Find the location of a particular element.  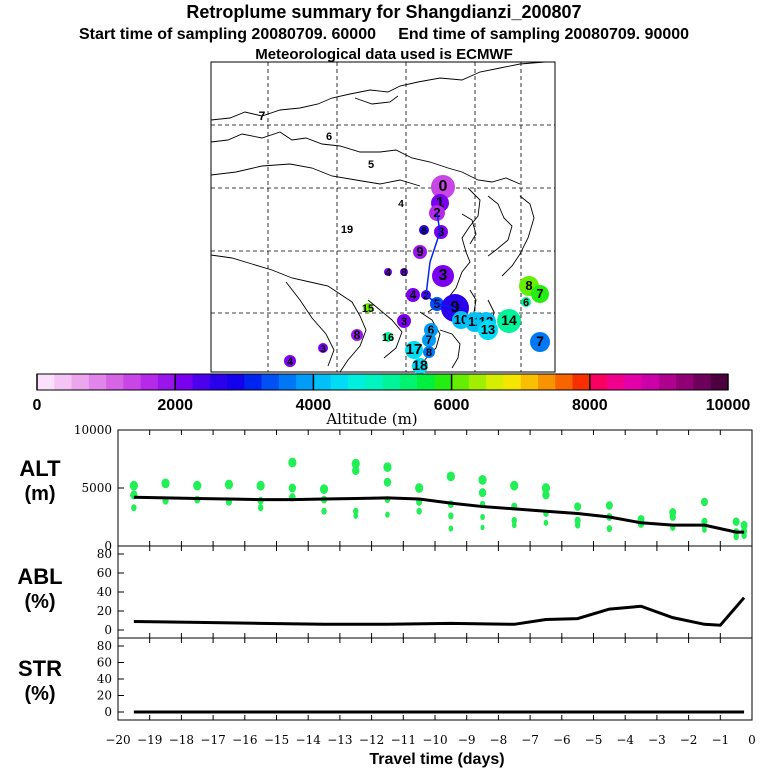

trajectory-point-label: 15 is located at coordinates (368, 309).